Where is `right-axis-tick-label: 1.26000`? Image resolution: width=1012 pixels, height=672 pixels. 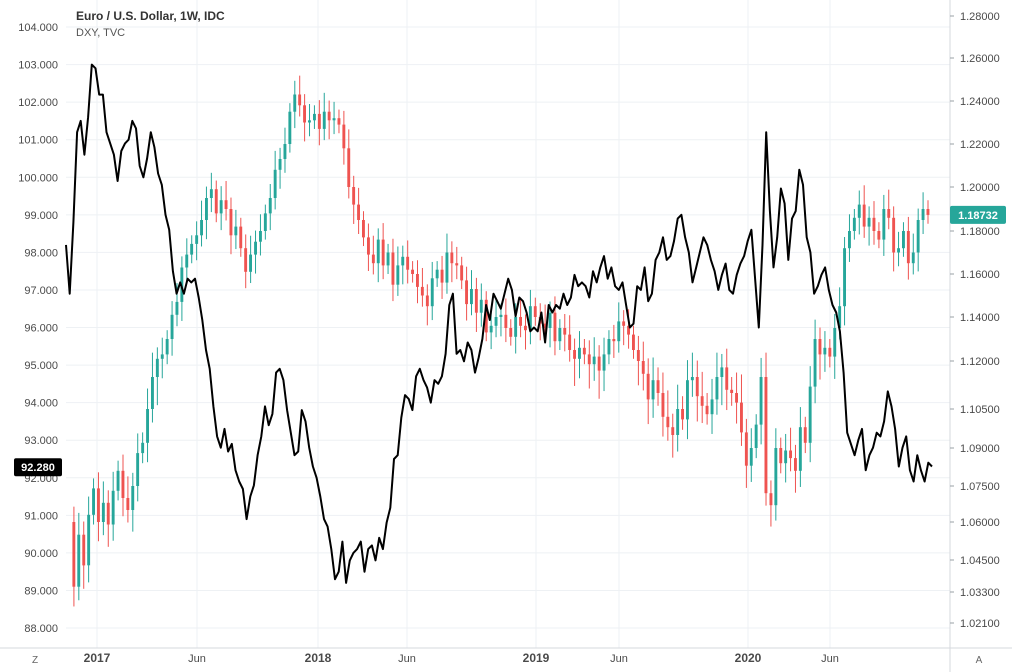 right-axis-tick-label: 1.26000 is located at coordinates (980, 59).